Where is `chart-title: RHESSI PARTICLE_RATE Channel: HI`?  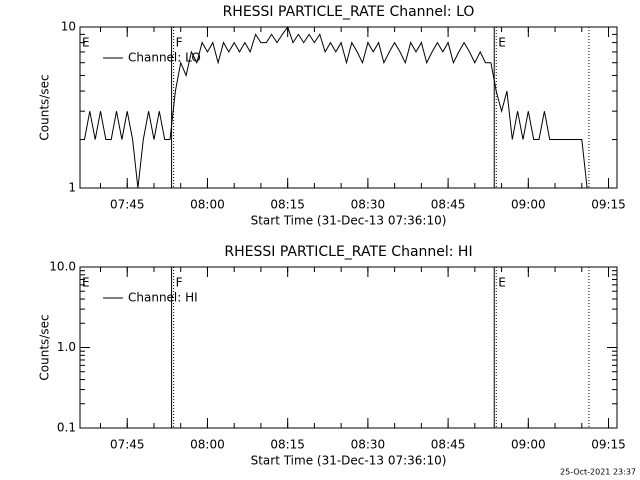 chart-title: RHESSI PARTICLE_RATE Channel: HI is located at coordinates (348, 252).